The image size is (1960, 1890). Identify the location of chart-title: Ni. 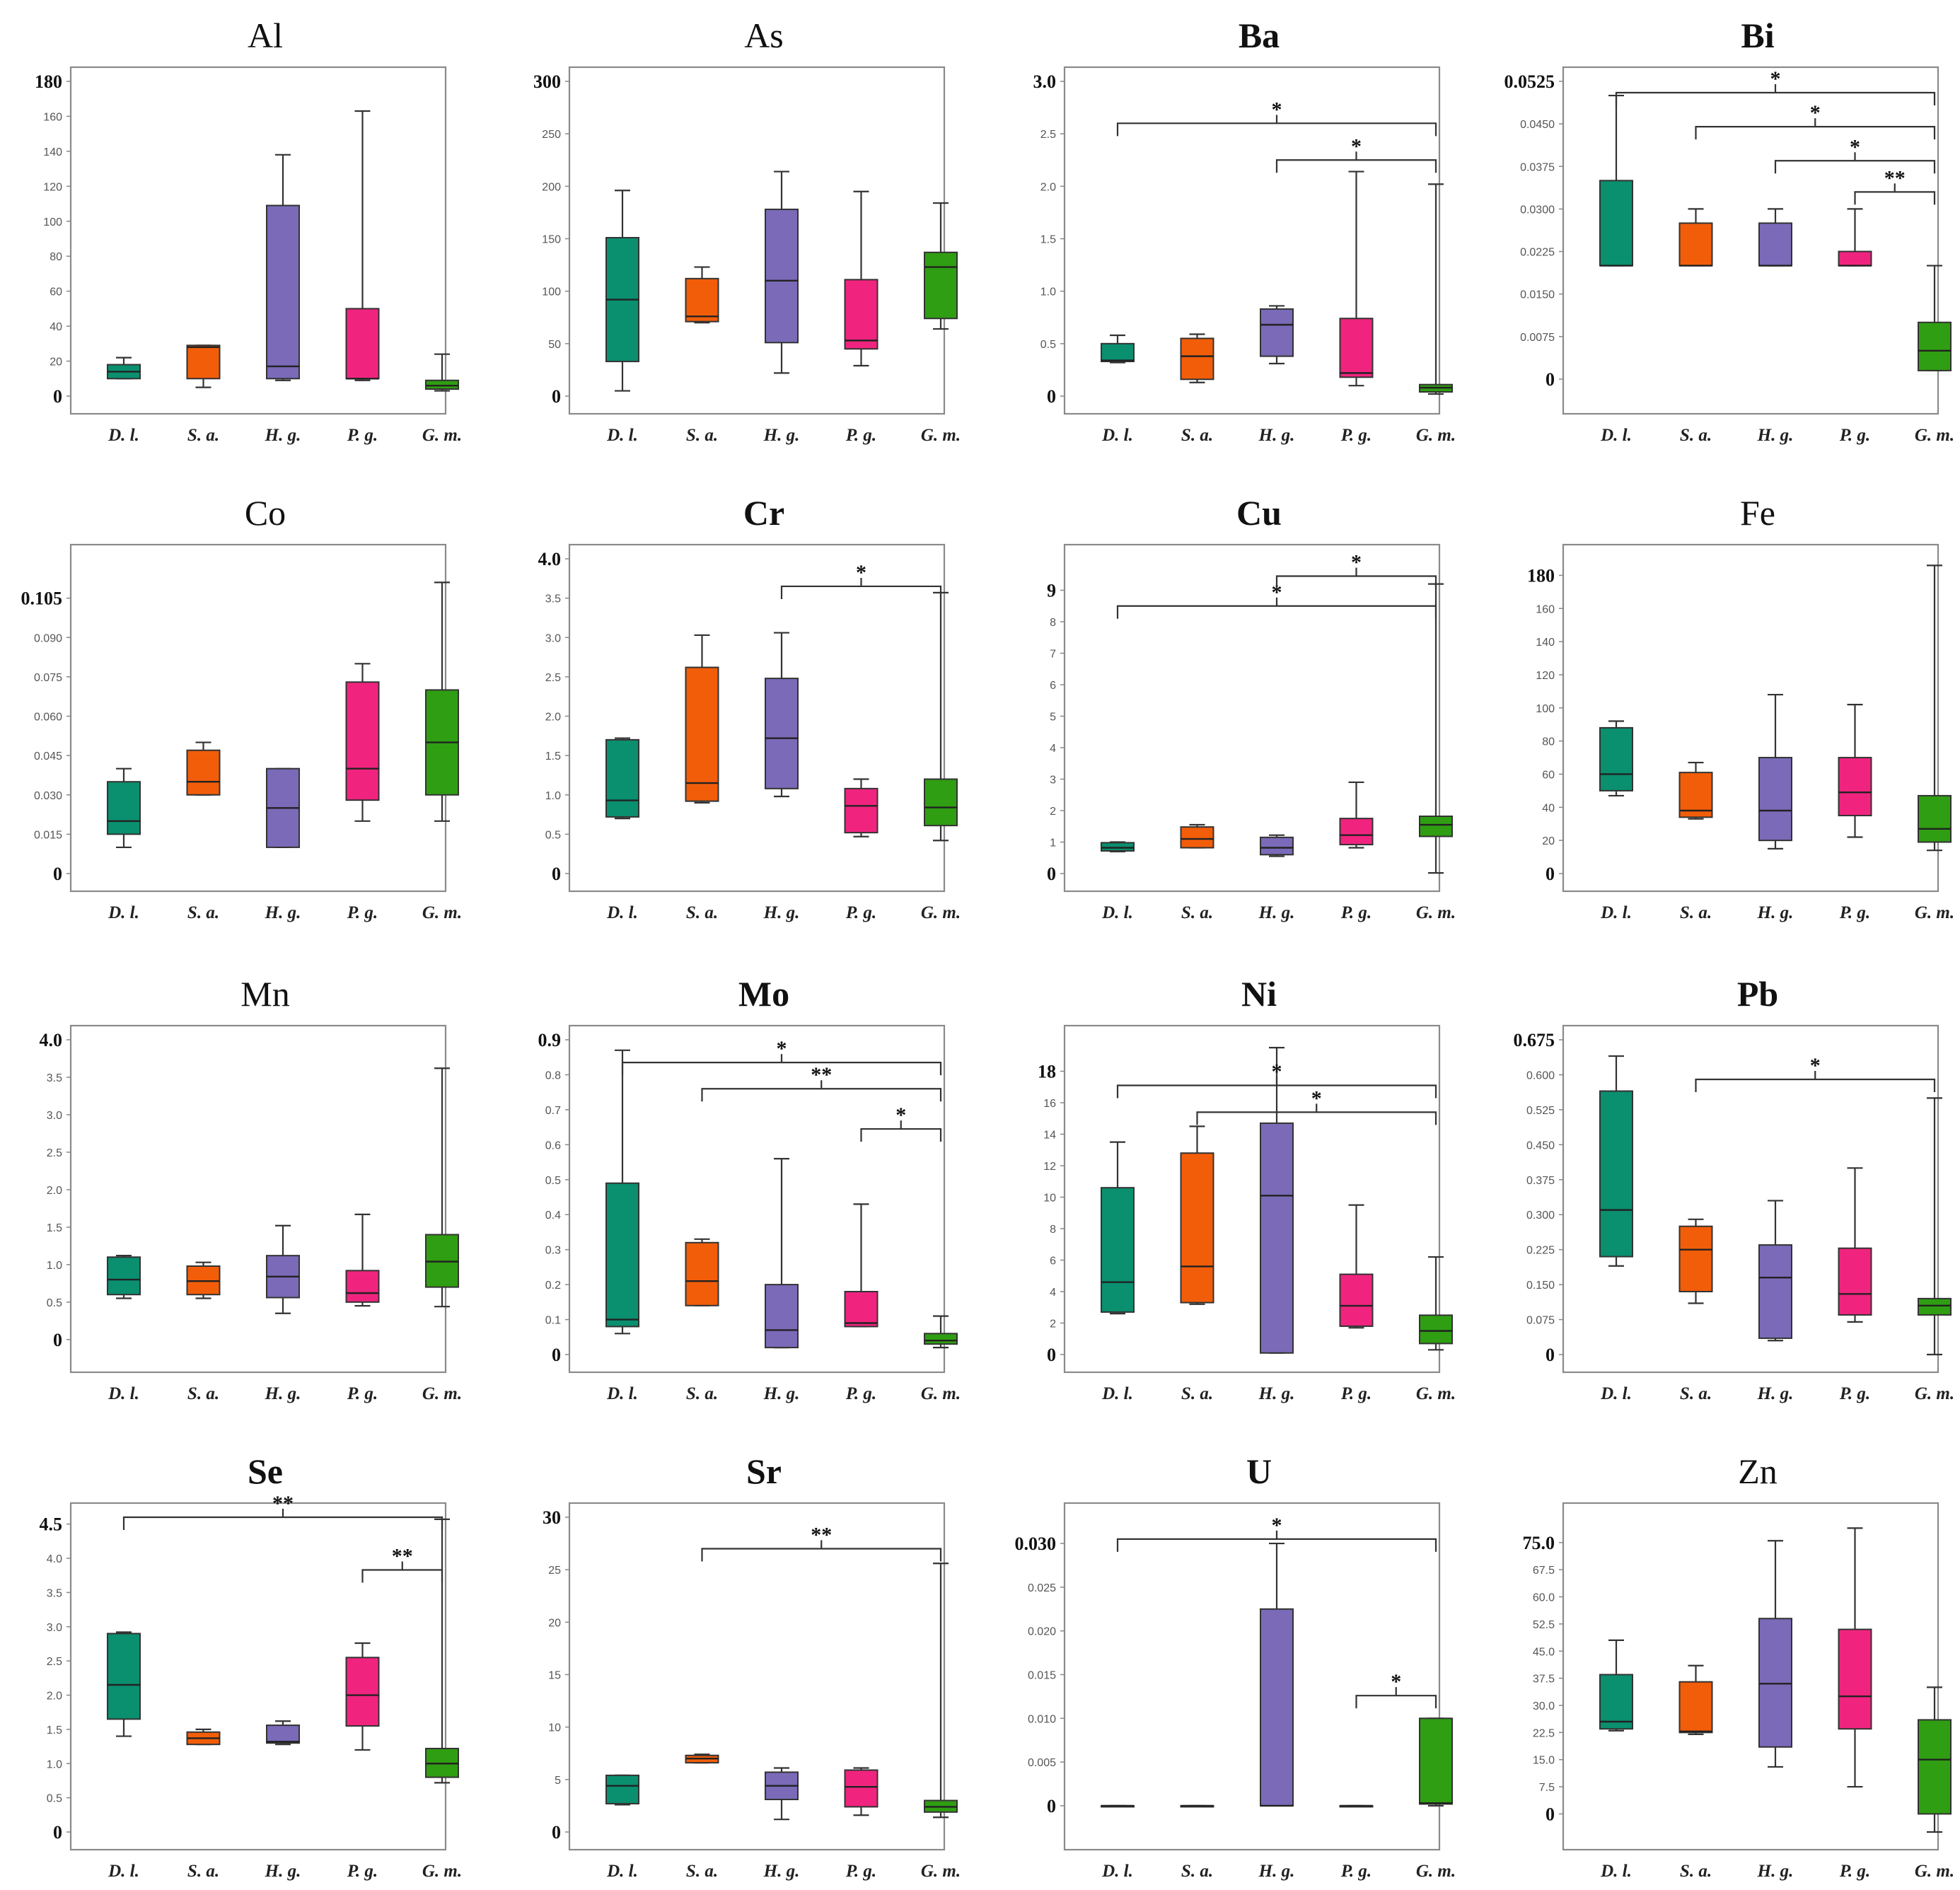
(1259, 994).